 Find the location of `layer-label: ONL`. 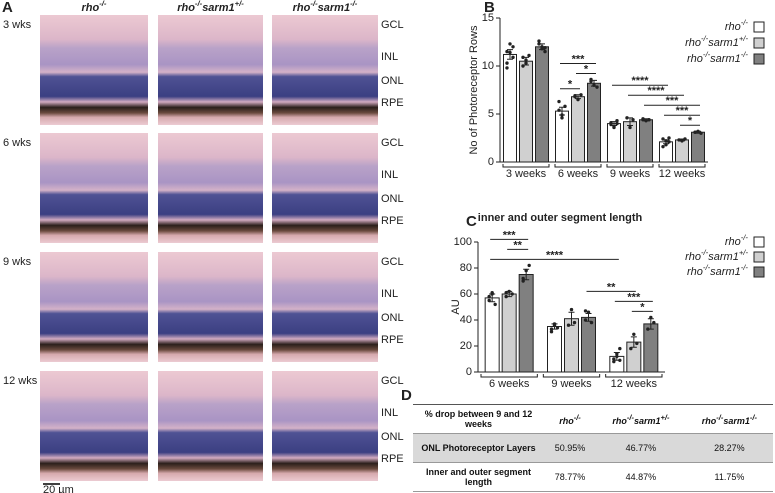

layer-label: ONL is located at coordinates (392, 437).